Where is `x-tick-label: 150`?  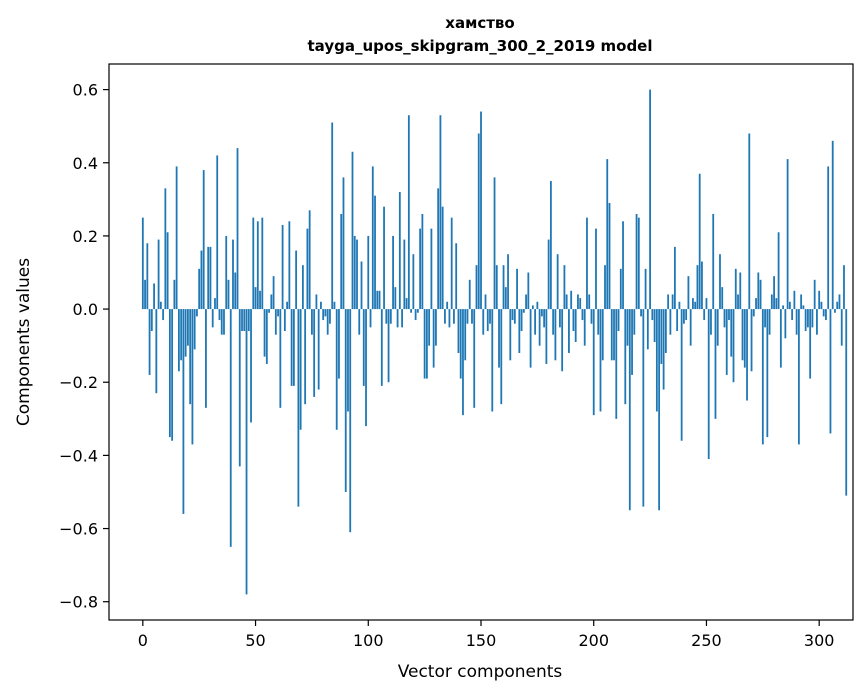 x-tick-label: 150 is located at coordinates (481, 640).